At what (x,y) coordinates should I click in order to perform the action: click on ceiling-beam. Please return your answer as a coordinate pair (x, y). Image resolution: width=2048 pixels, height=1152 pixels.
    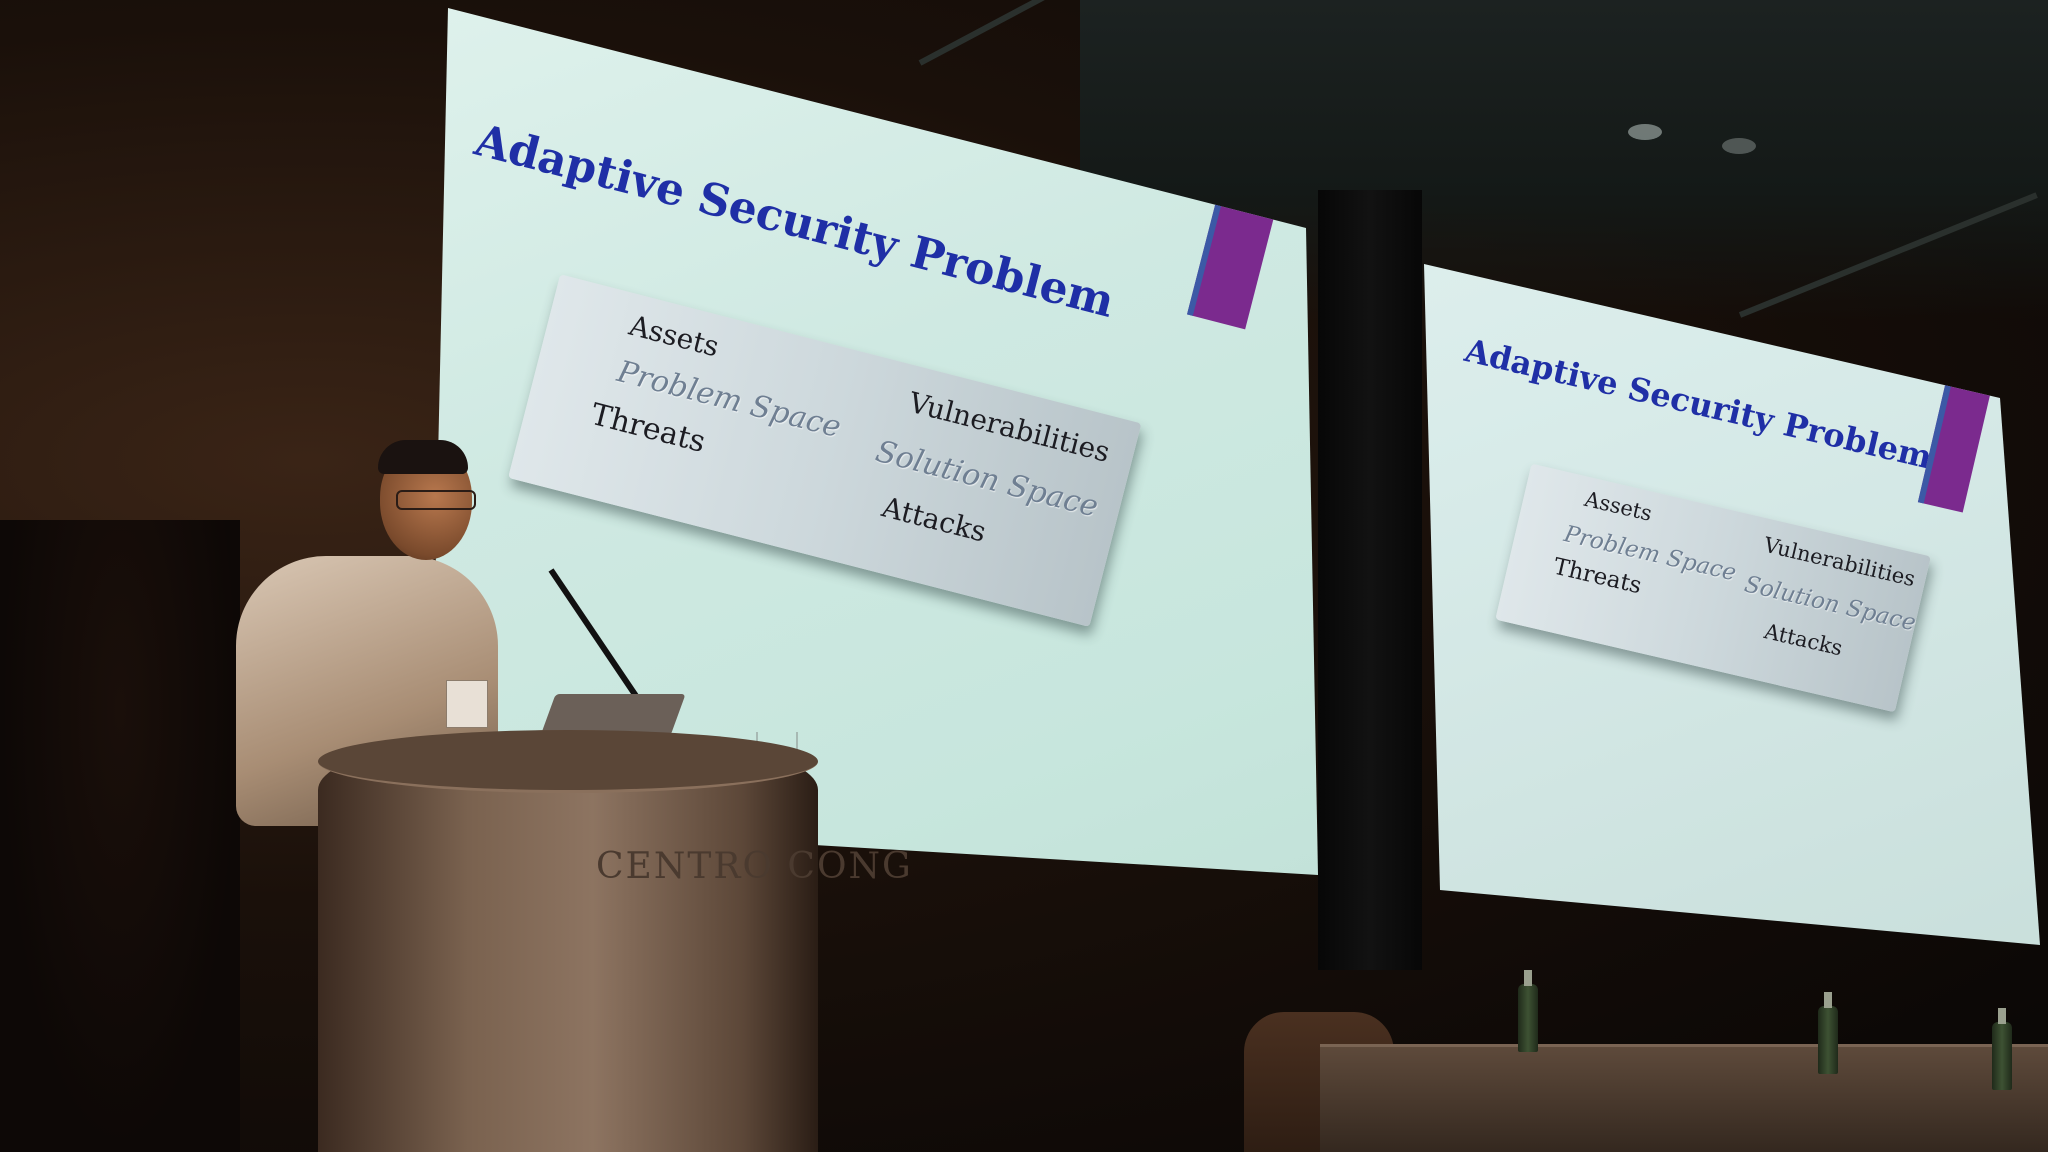
    Looking at the image, I should click on (999, 33).